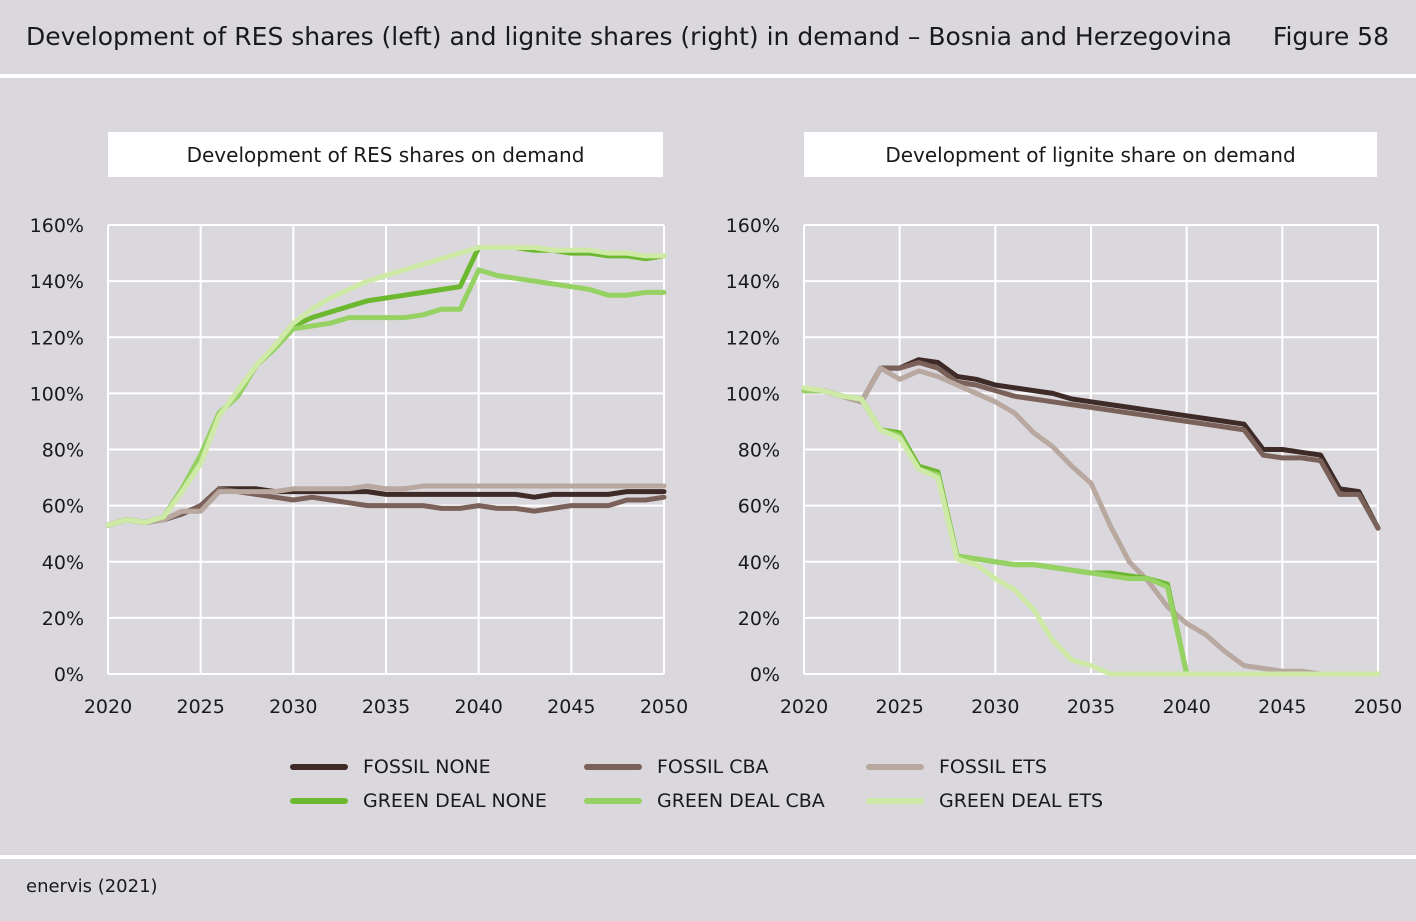 The image size is (1416, 921). I want to click on left-x-tick-label: 2045, so click(571, 707).